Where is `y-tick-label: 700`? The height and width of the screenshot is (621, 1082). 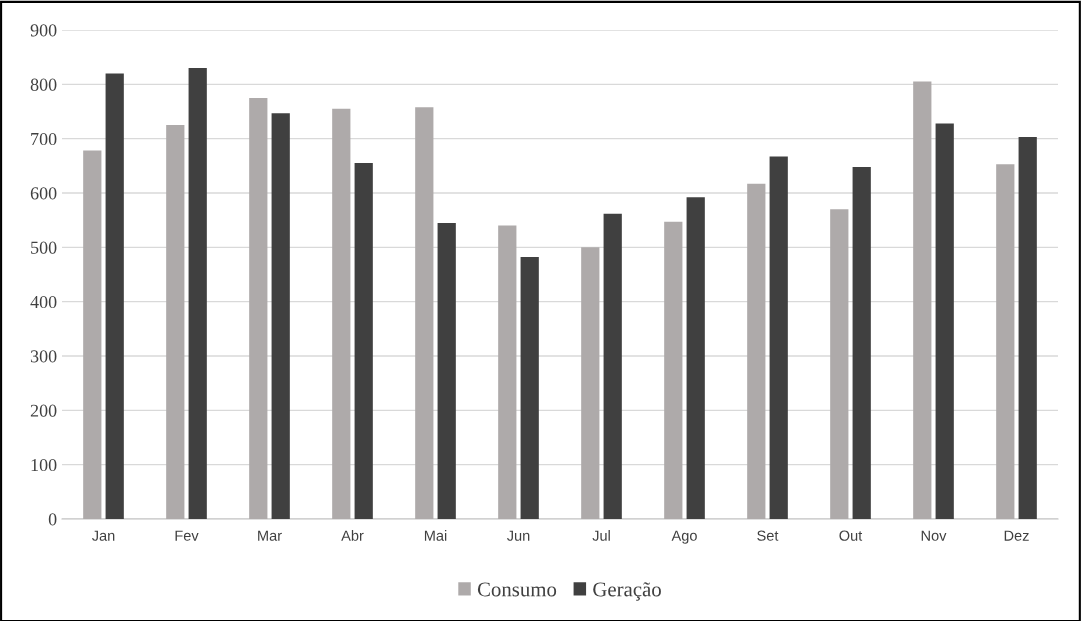
y-tick-label: 700 is located at coordinates (44, 139).